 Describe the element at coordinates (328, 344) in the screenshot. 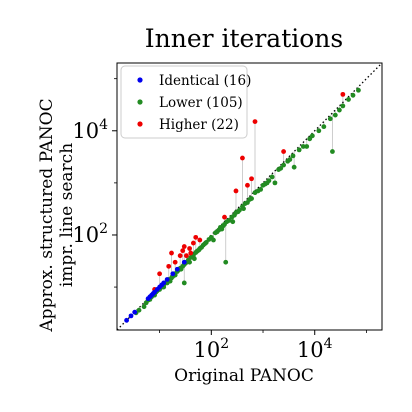

I see `x-tick-label-exponent: 4` at that location.